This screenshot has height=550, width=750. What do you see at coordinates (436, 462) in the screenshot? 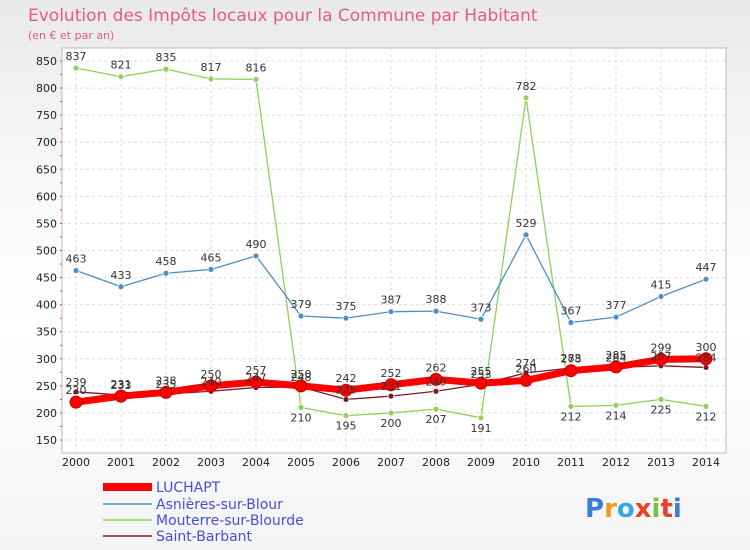
I see `x-tick-label: 2008` at bounding box center [436, 462].